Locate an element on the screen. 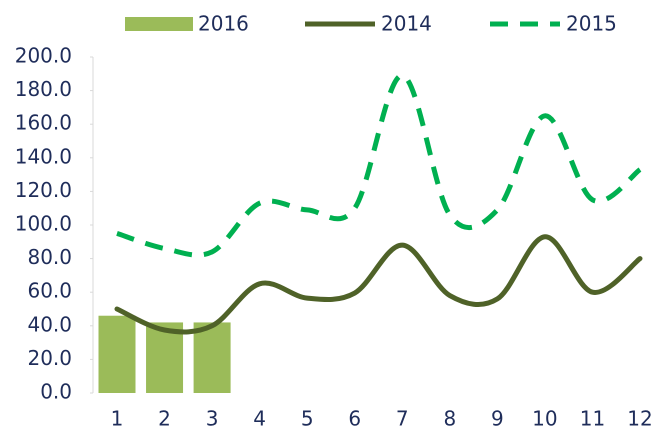 Image resolution: width=660 pixels, height=437 pixels. y-tick-label: 200.0 is located at coordinates (43, 56).